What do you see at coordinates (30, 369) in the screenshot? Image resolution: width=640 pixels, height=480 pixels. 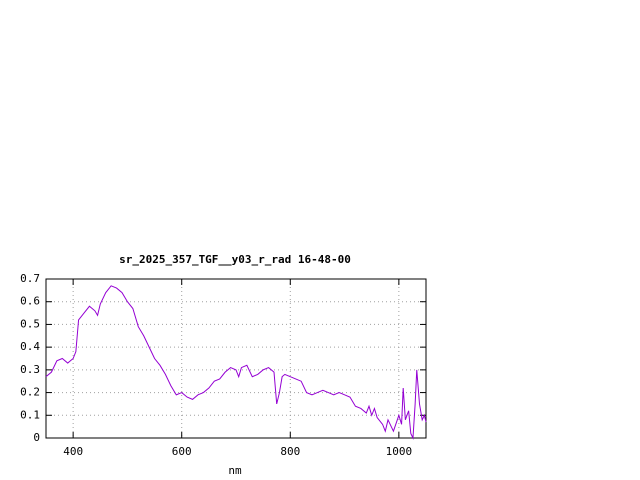 I see `y-tick-label: 0.3` at bounding box center [30, 369].